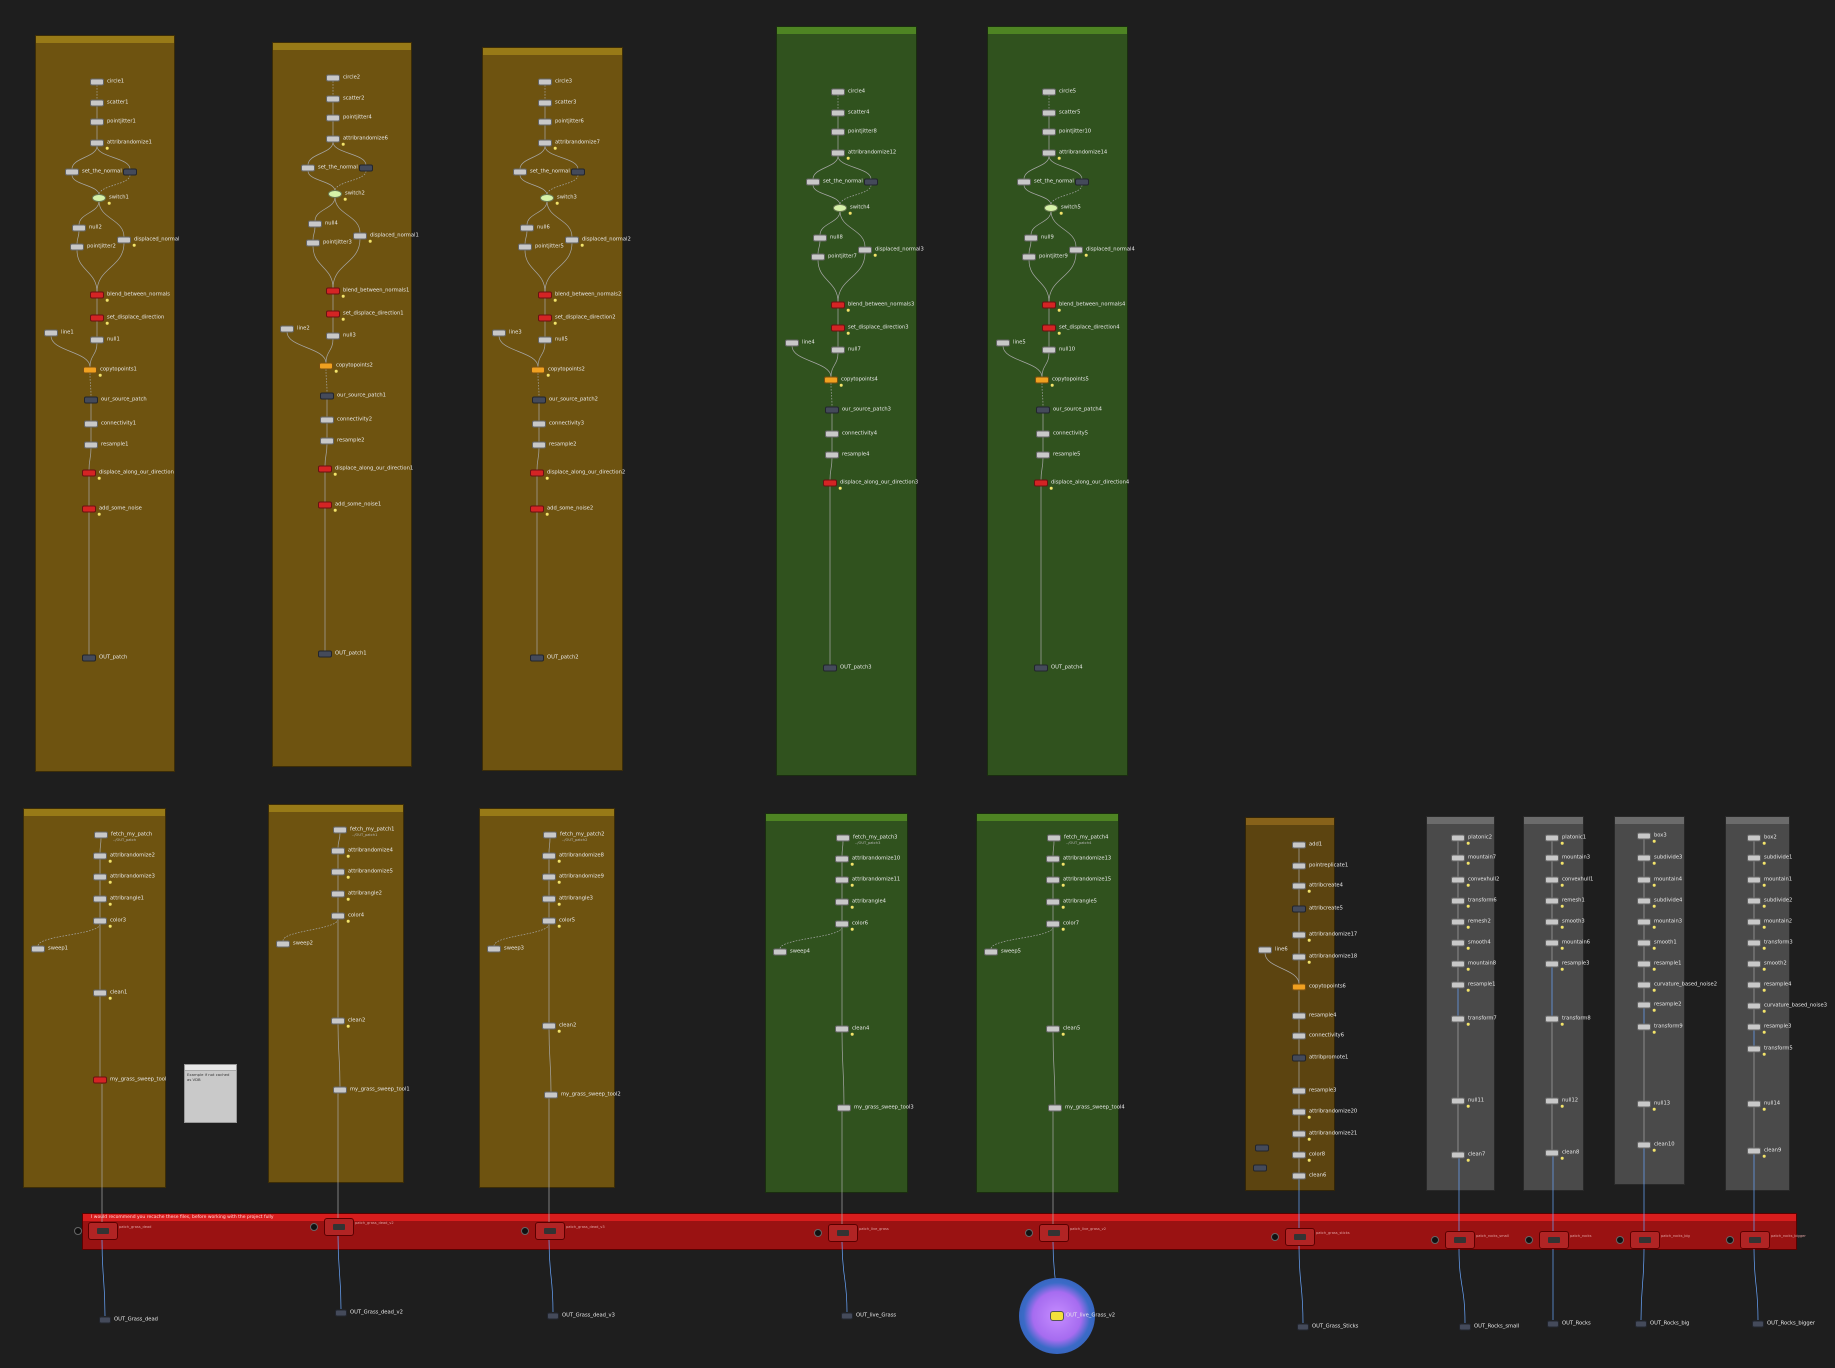 The width and height of the screenshot is (1835, 1368). I want to click on connectivity-node, so click(91, 424).